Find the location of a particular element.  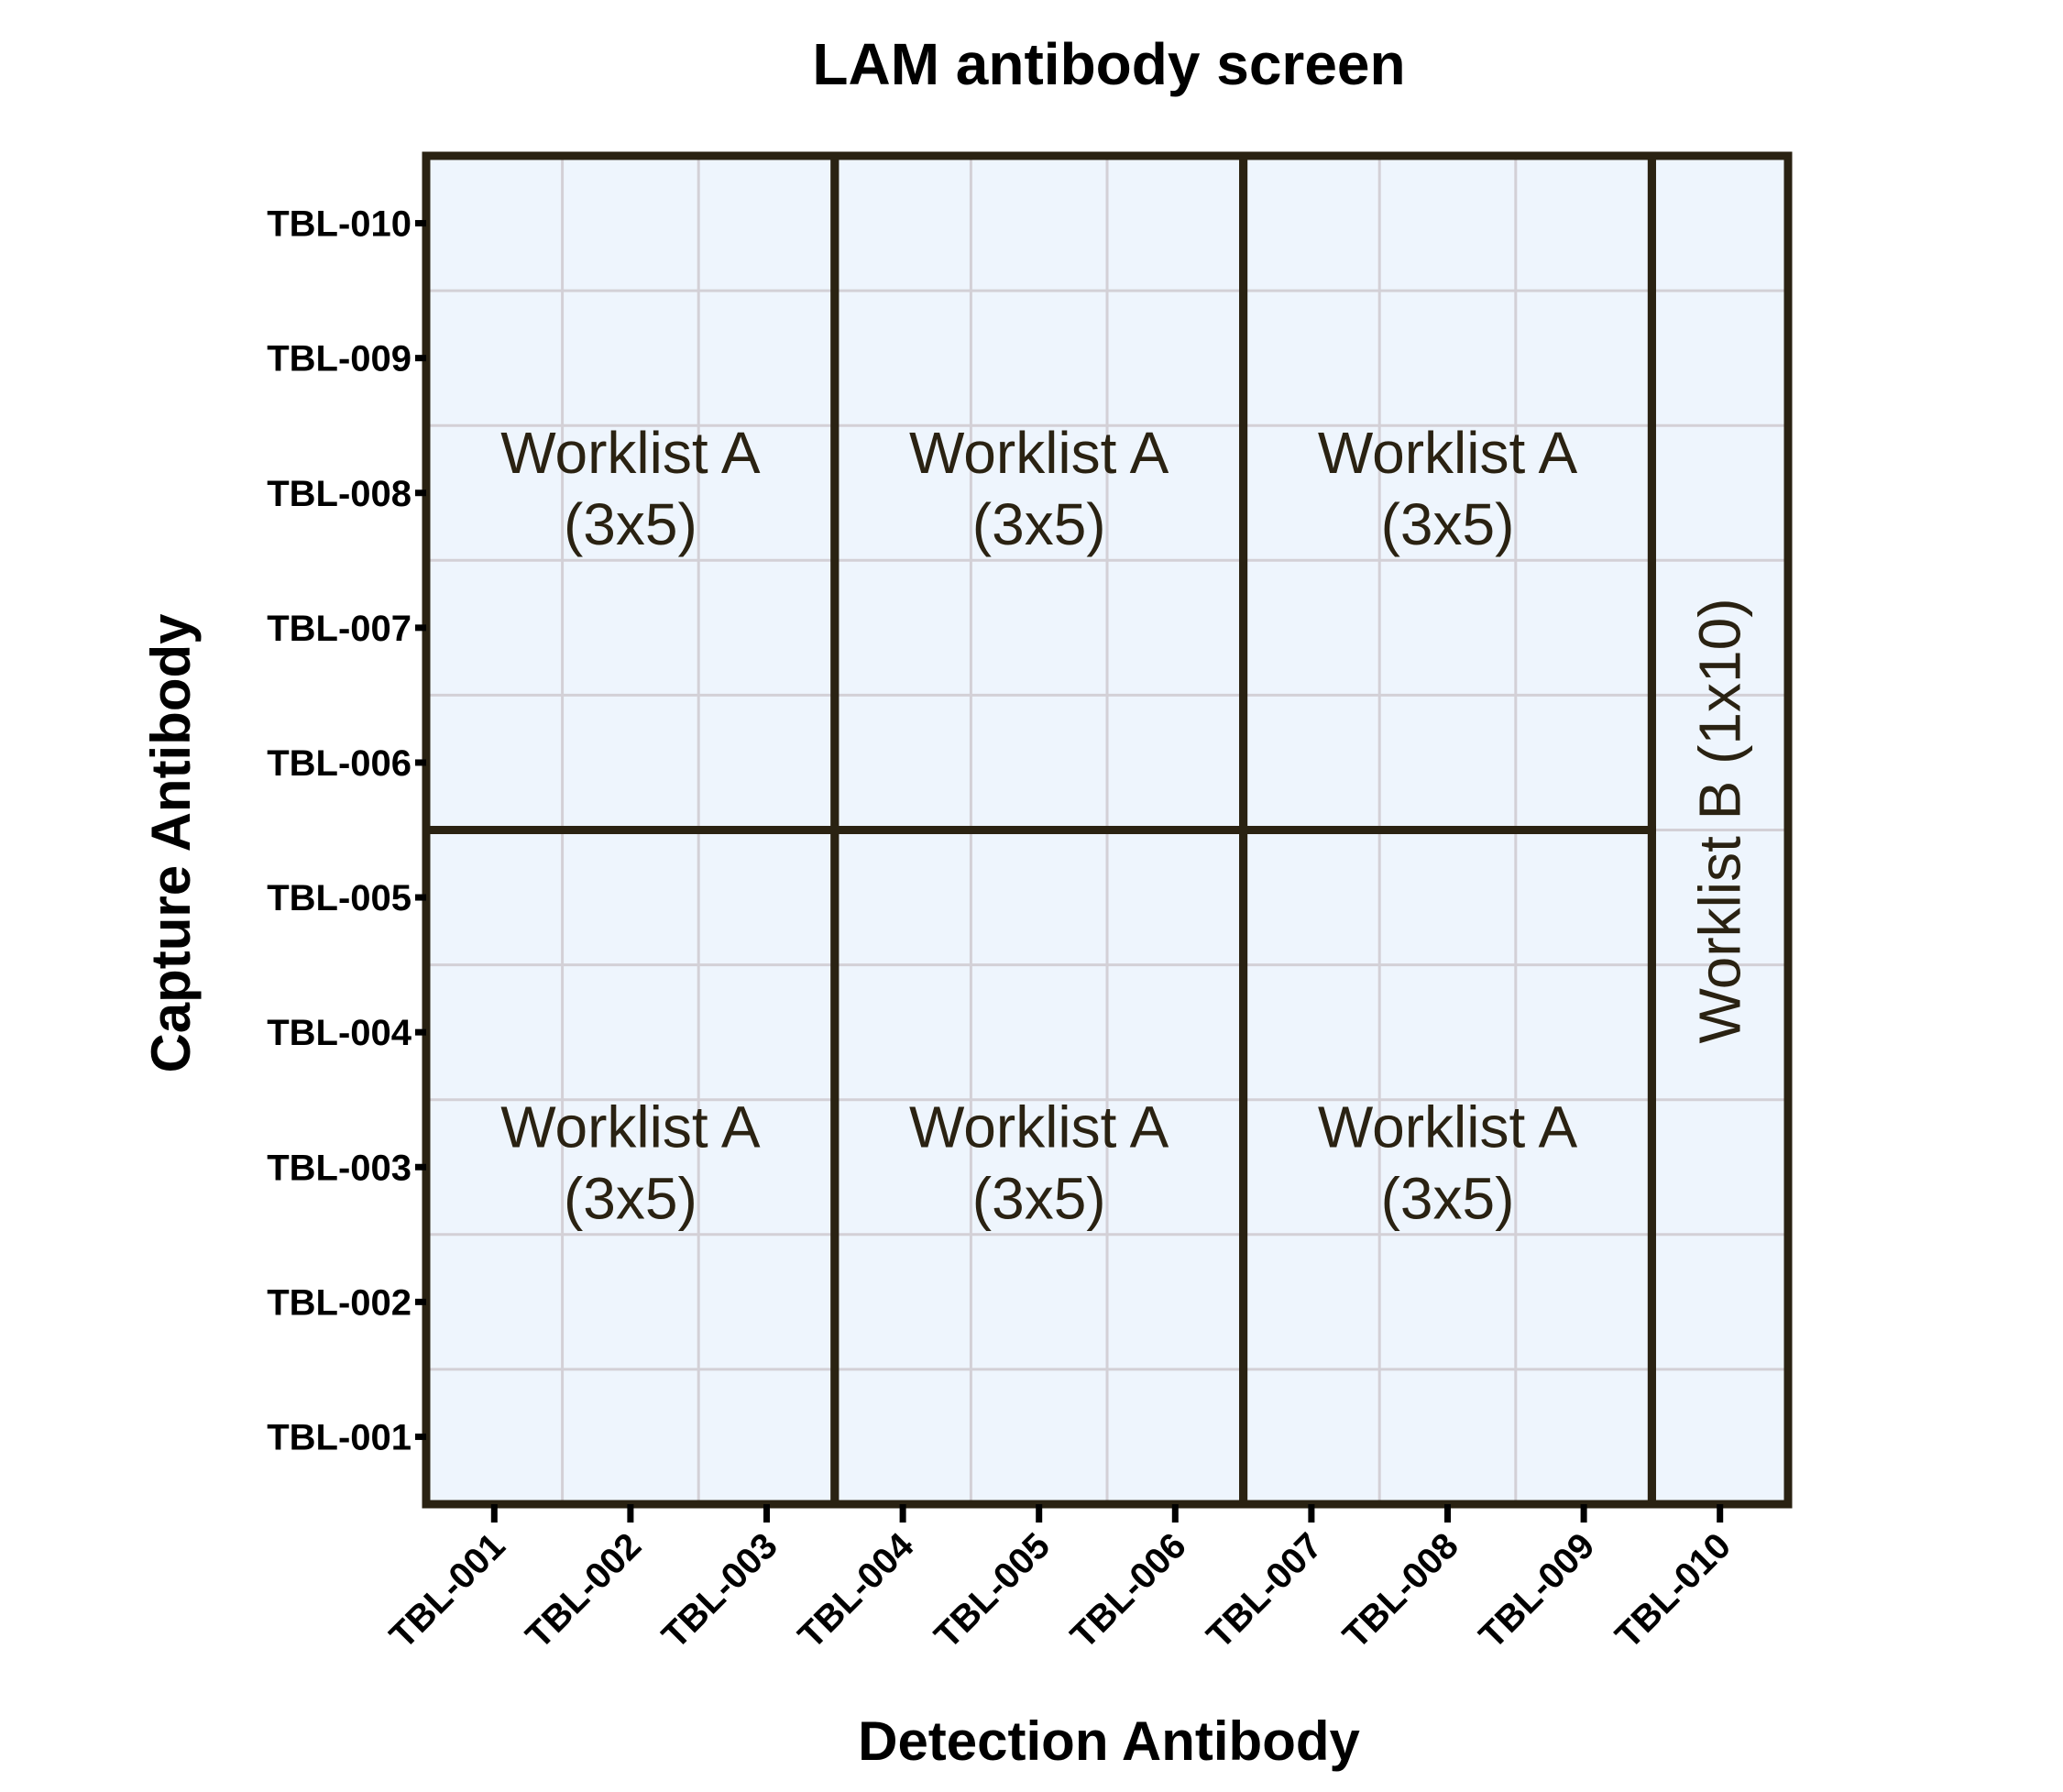

x-tick-label: TBL-002 is located at coordinates (584, 1590).